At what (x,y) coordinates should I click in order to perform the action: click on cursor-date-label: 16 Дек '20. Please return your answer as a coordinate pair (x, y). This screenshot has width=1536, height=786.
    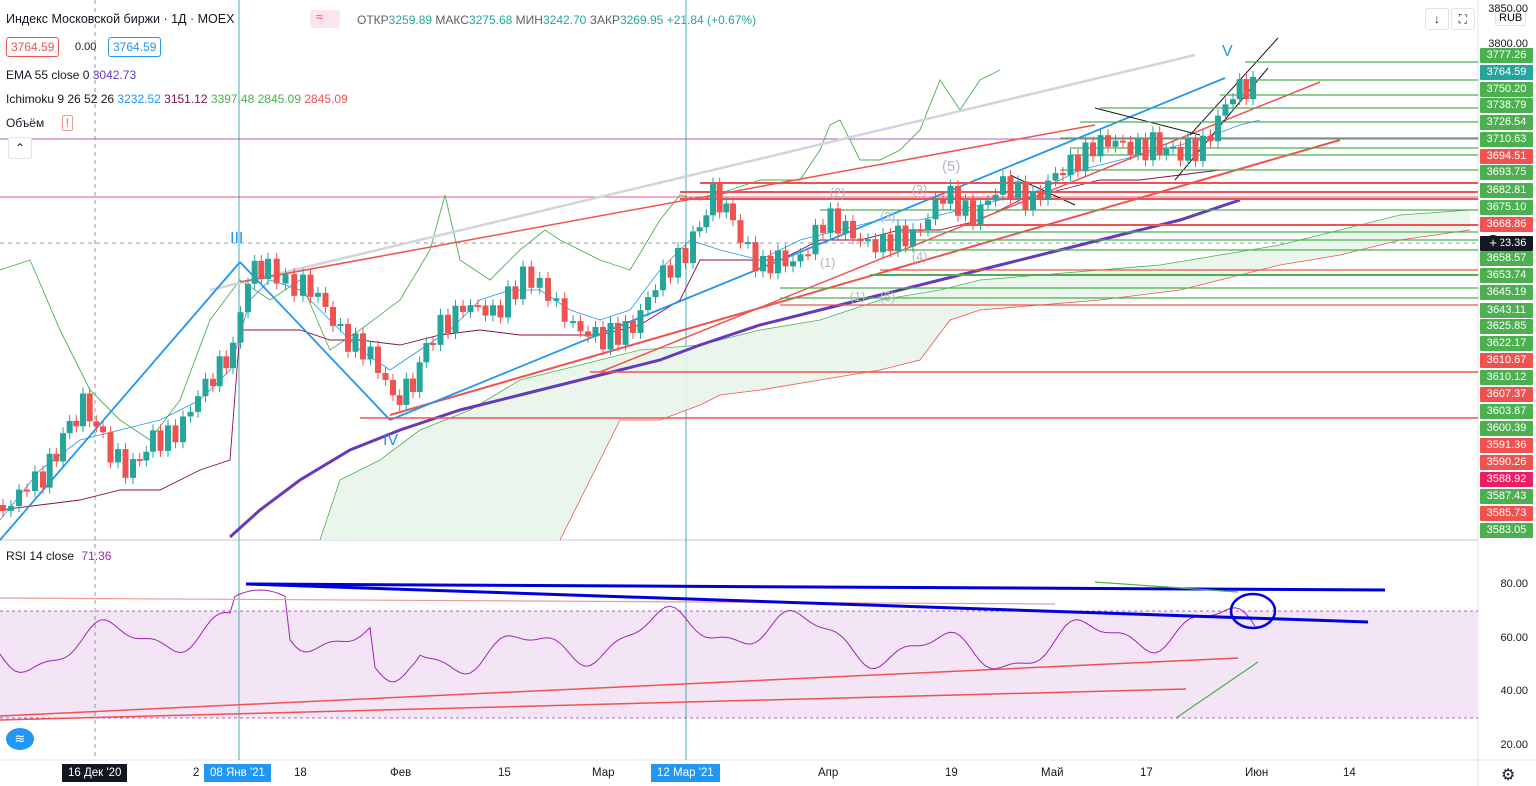
    Looking at the image, I should click on (95, 773).